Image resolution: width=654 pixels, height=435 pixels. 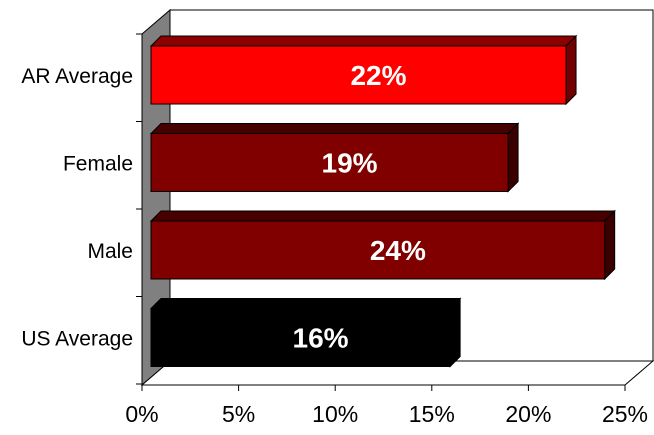 What do you see at coordinates (528, 414) in the screenshot?
I see `x-tick-label: 20%` at bounding box center [528, 414].